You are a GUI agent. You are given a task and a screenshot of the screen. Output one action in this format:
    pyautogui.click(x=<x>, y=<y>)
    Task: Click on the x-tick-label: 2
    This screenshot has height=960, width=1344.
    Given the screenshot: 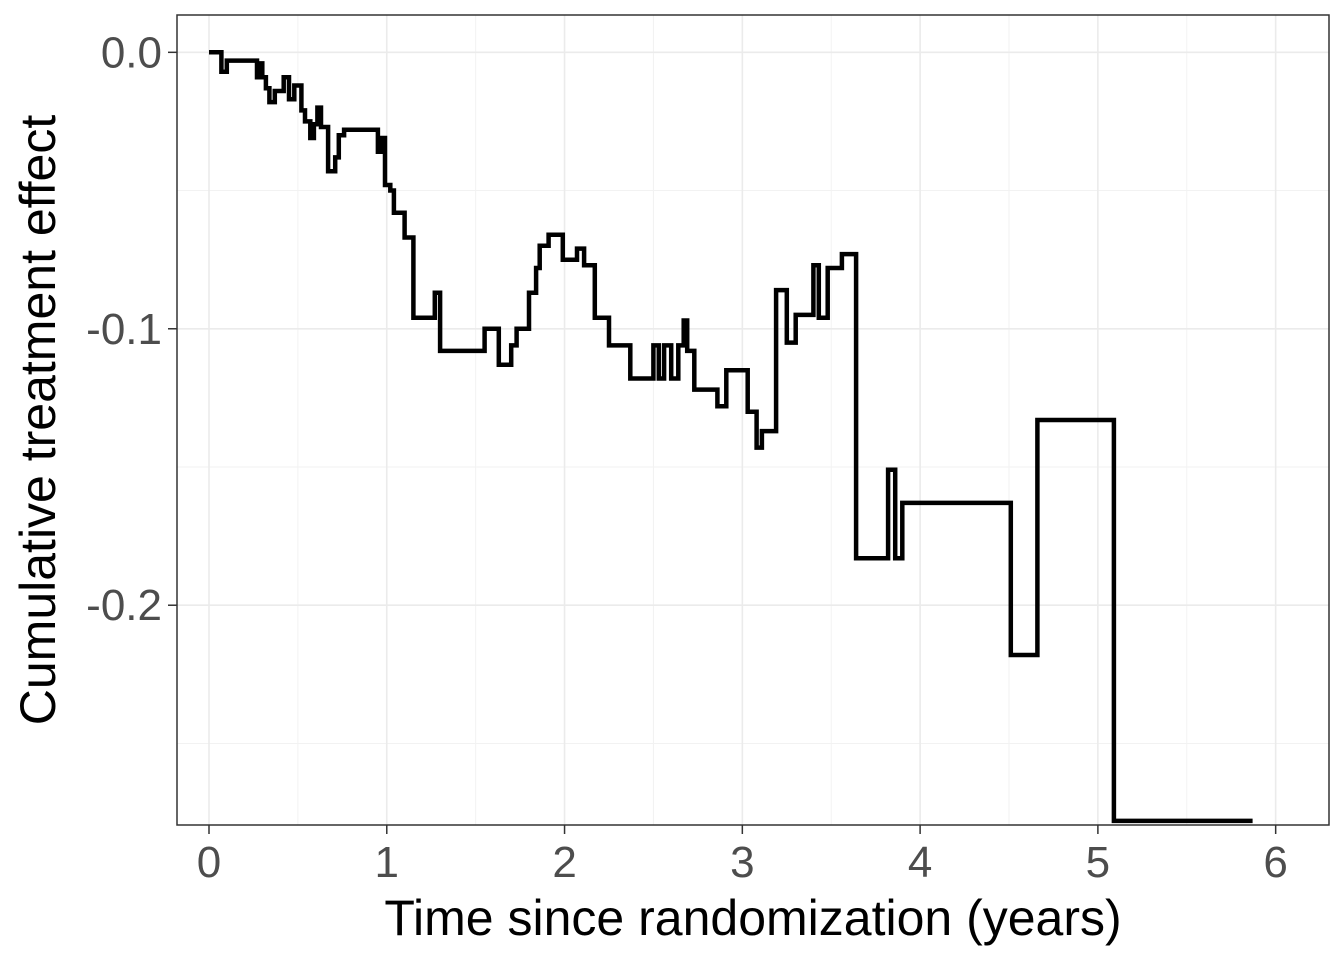 What is the action you would take?
    pyautogui.click(x=564, y=862)
    